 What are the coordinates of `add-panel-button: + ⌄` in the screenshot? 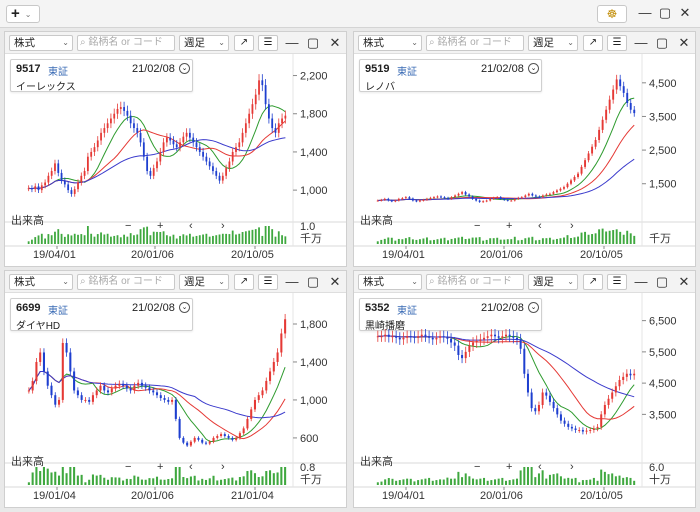 It's located at (23, 14).